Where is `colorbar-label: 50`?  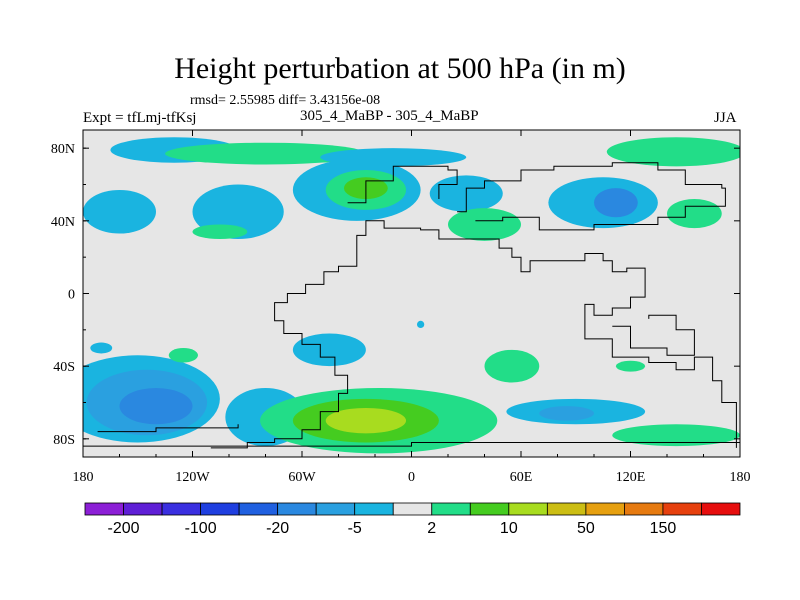 colorbar-label: 50 is located at coordinates (586, 528).